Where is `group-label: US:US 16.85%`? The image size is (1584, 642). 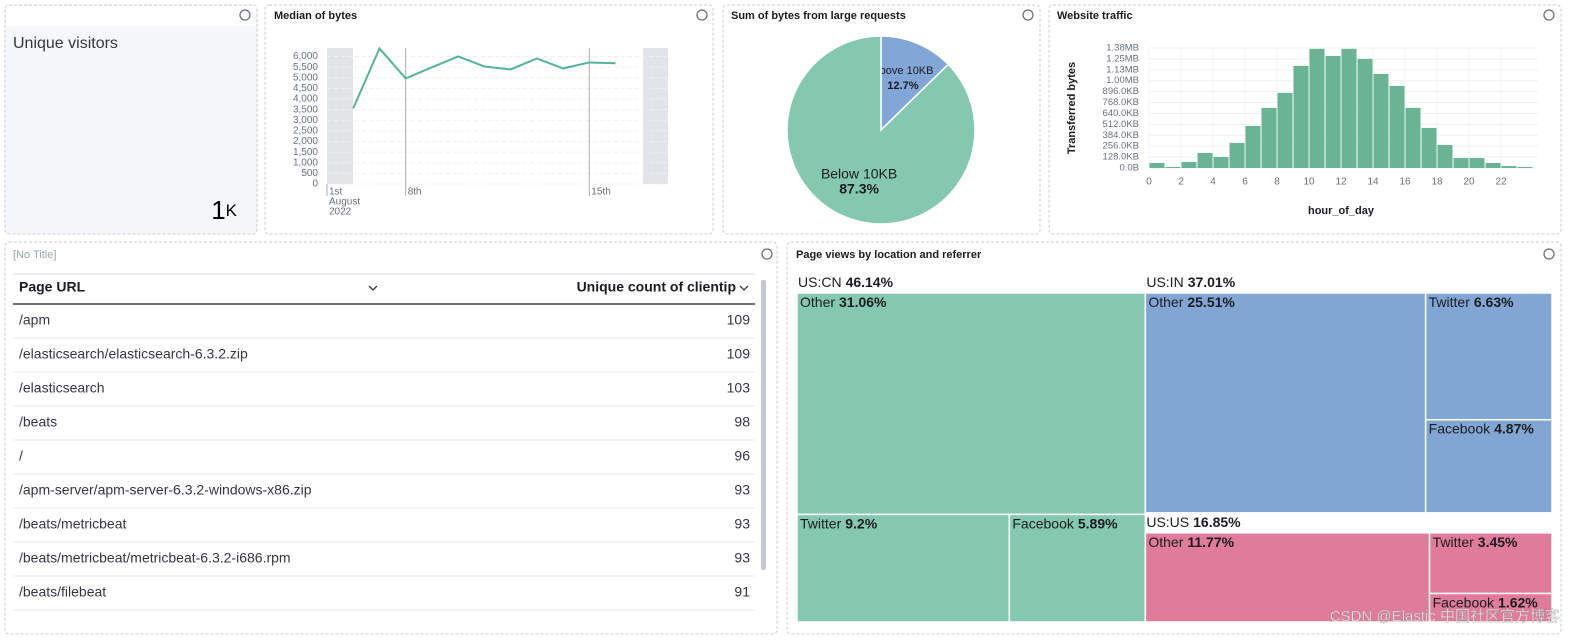 group-label: US:US 16.85% is located at coordinates (1193, 522).